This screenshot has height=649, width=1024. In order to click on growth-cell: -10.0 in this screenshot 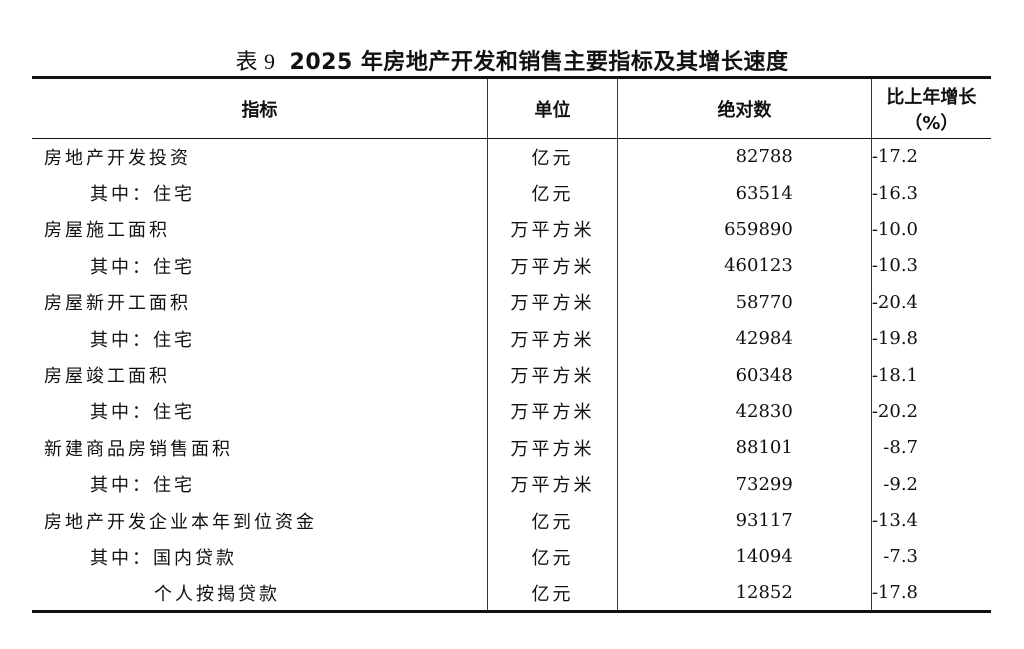, I will do `click(930, 229)`.